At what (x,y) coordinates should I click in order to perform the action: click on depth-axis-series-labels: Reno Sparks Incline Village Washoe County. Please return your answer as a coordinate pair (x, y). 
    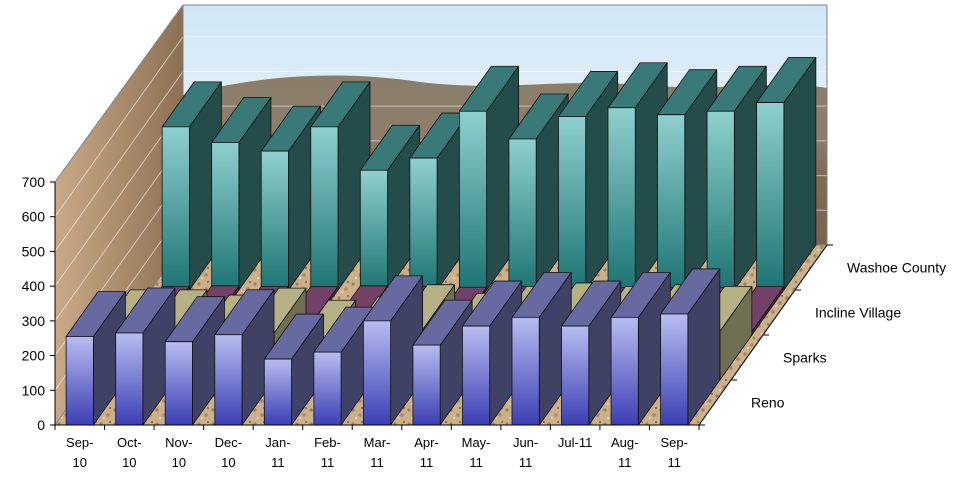
    Looking at the image, I should click on (822, 335).